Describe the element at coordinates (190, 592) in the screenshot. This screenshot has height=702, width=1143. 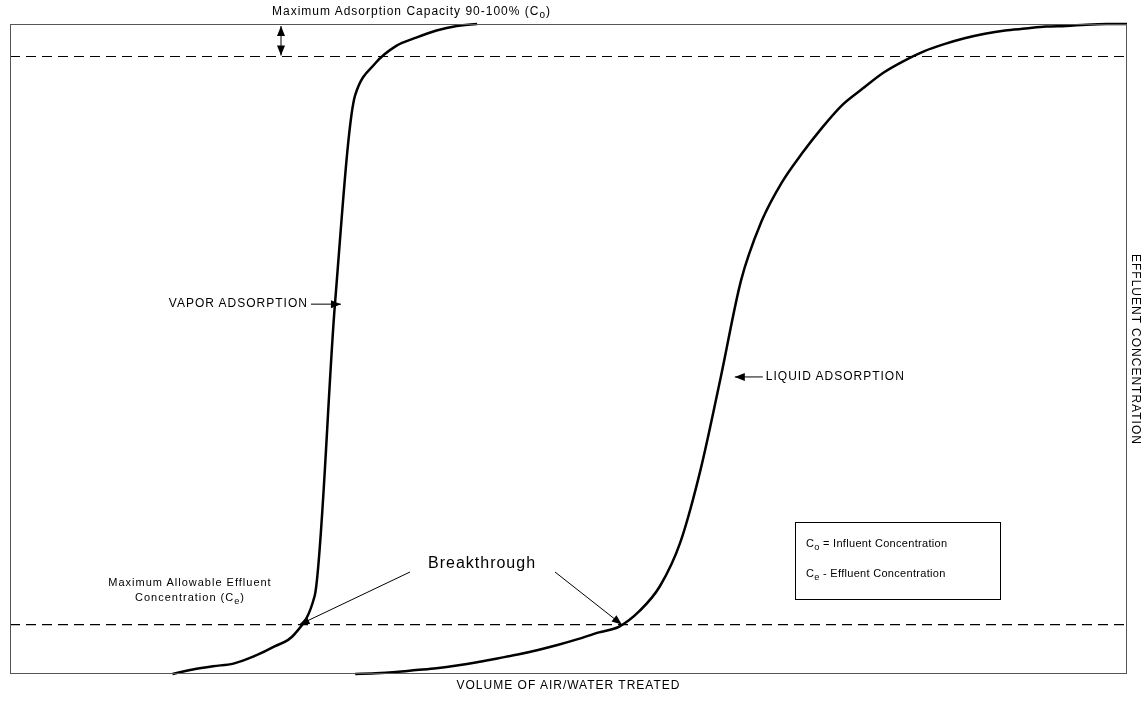
I see `ref-line-label: Maximum Allowable Effluent Concentration (C$_{e}$)` at that location.